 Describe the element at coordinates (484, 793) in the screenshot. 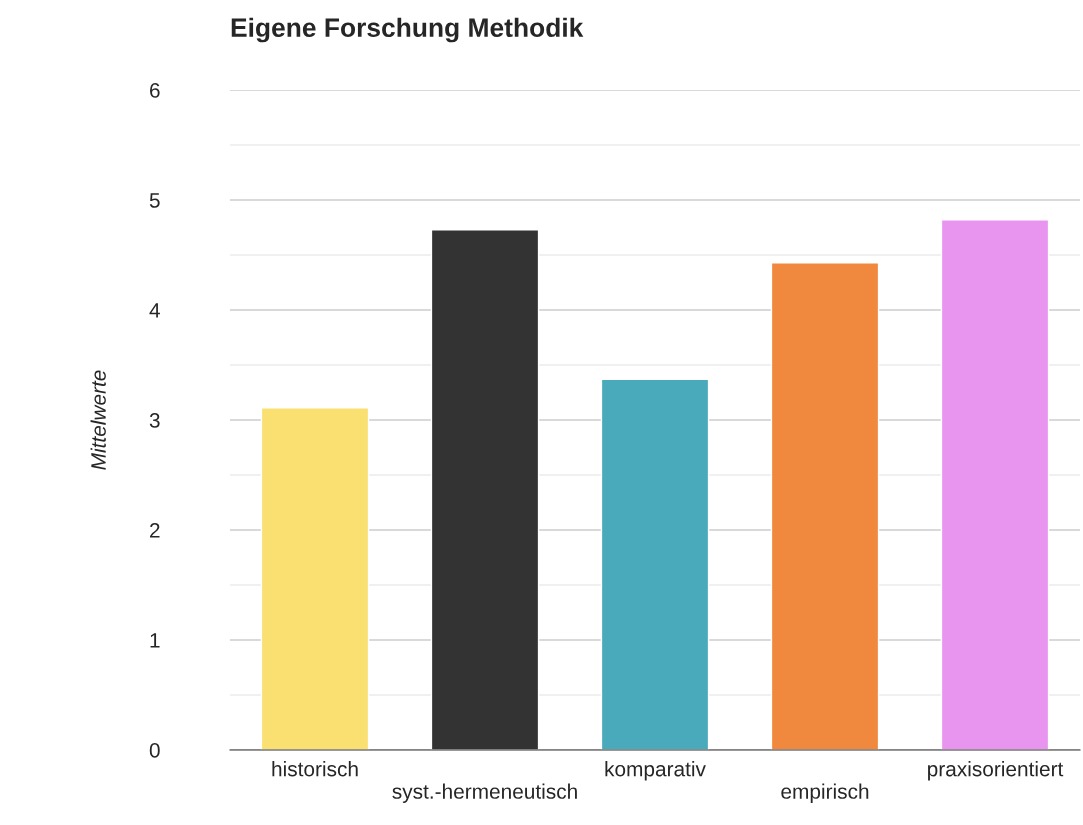

I see `x-tick-label: syst.-hermeneutisch` at that location.